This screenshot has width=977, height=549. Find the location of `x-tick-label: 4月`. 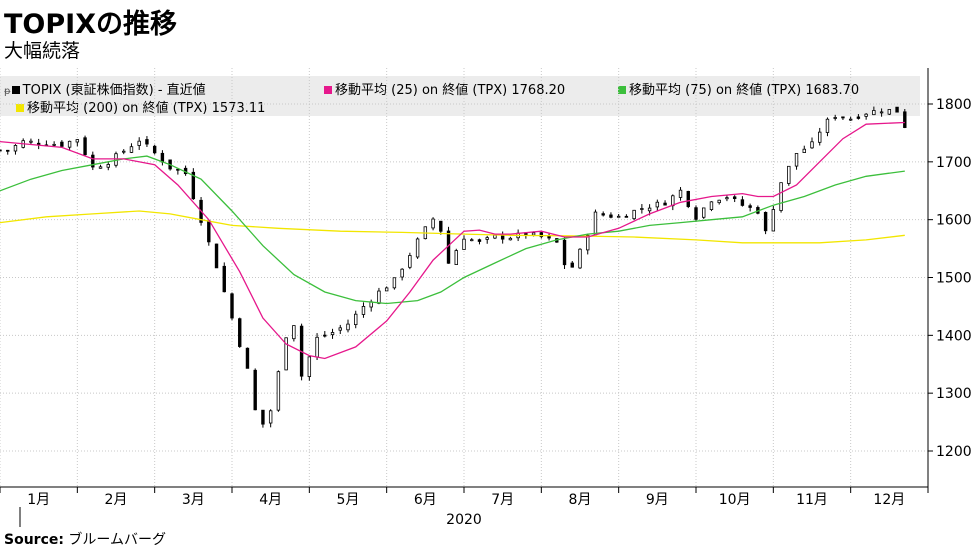

x-tick-label: 4月 is located at coordinates (270, 500).